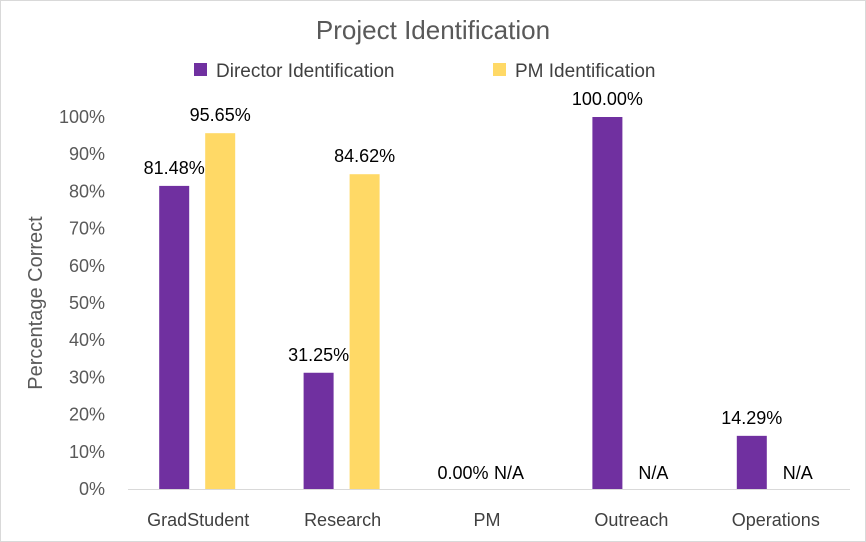 The image size is (866, 542). What do you see at coordinates (631, 520) in the screenshot?
I see `x-category-label: Outreach` at bounding box center [631, 520].